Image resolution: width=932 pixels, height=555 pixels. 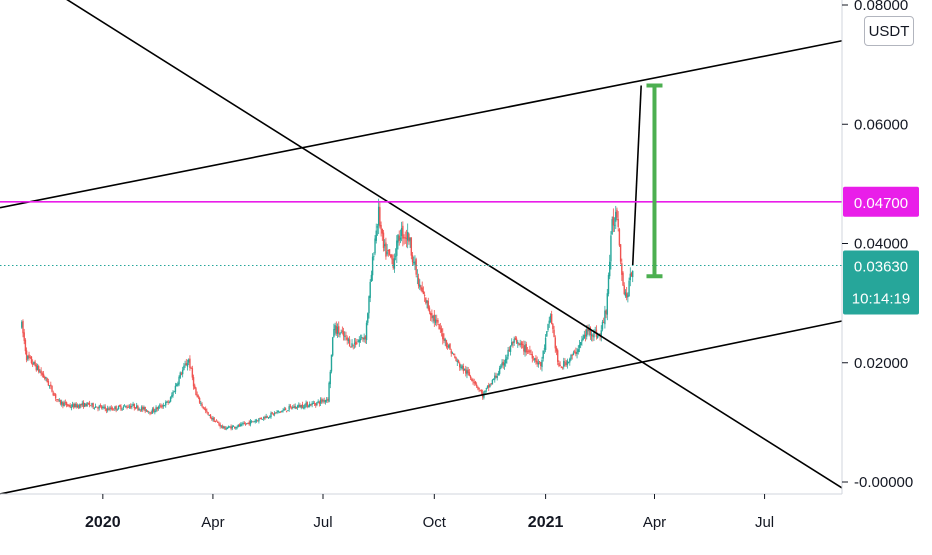 What do you see at coordinates (654, 181) in the screenshot?
I see `target-range-bar` at bounding box center [654, 181].